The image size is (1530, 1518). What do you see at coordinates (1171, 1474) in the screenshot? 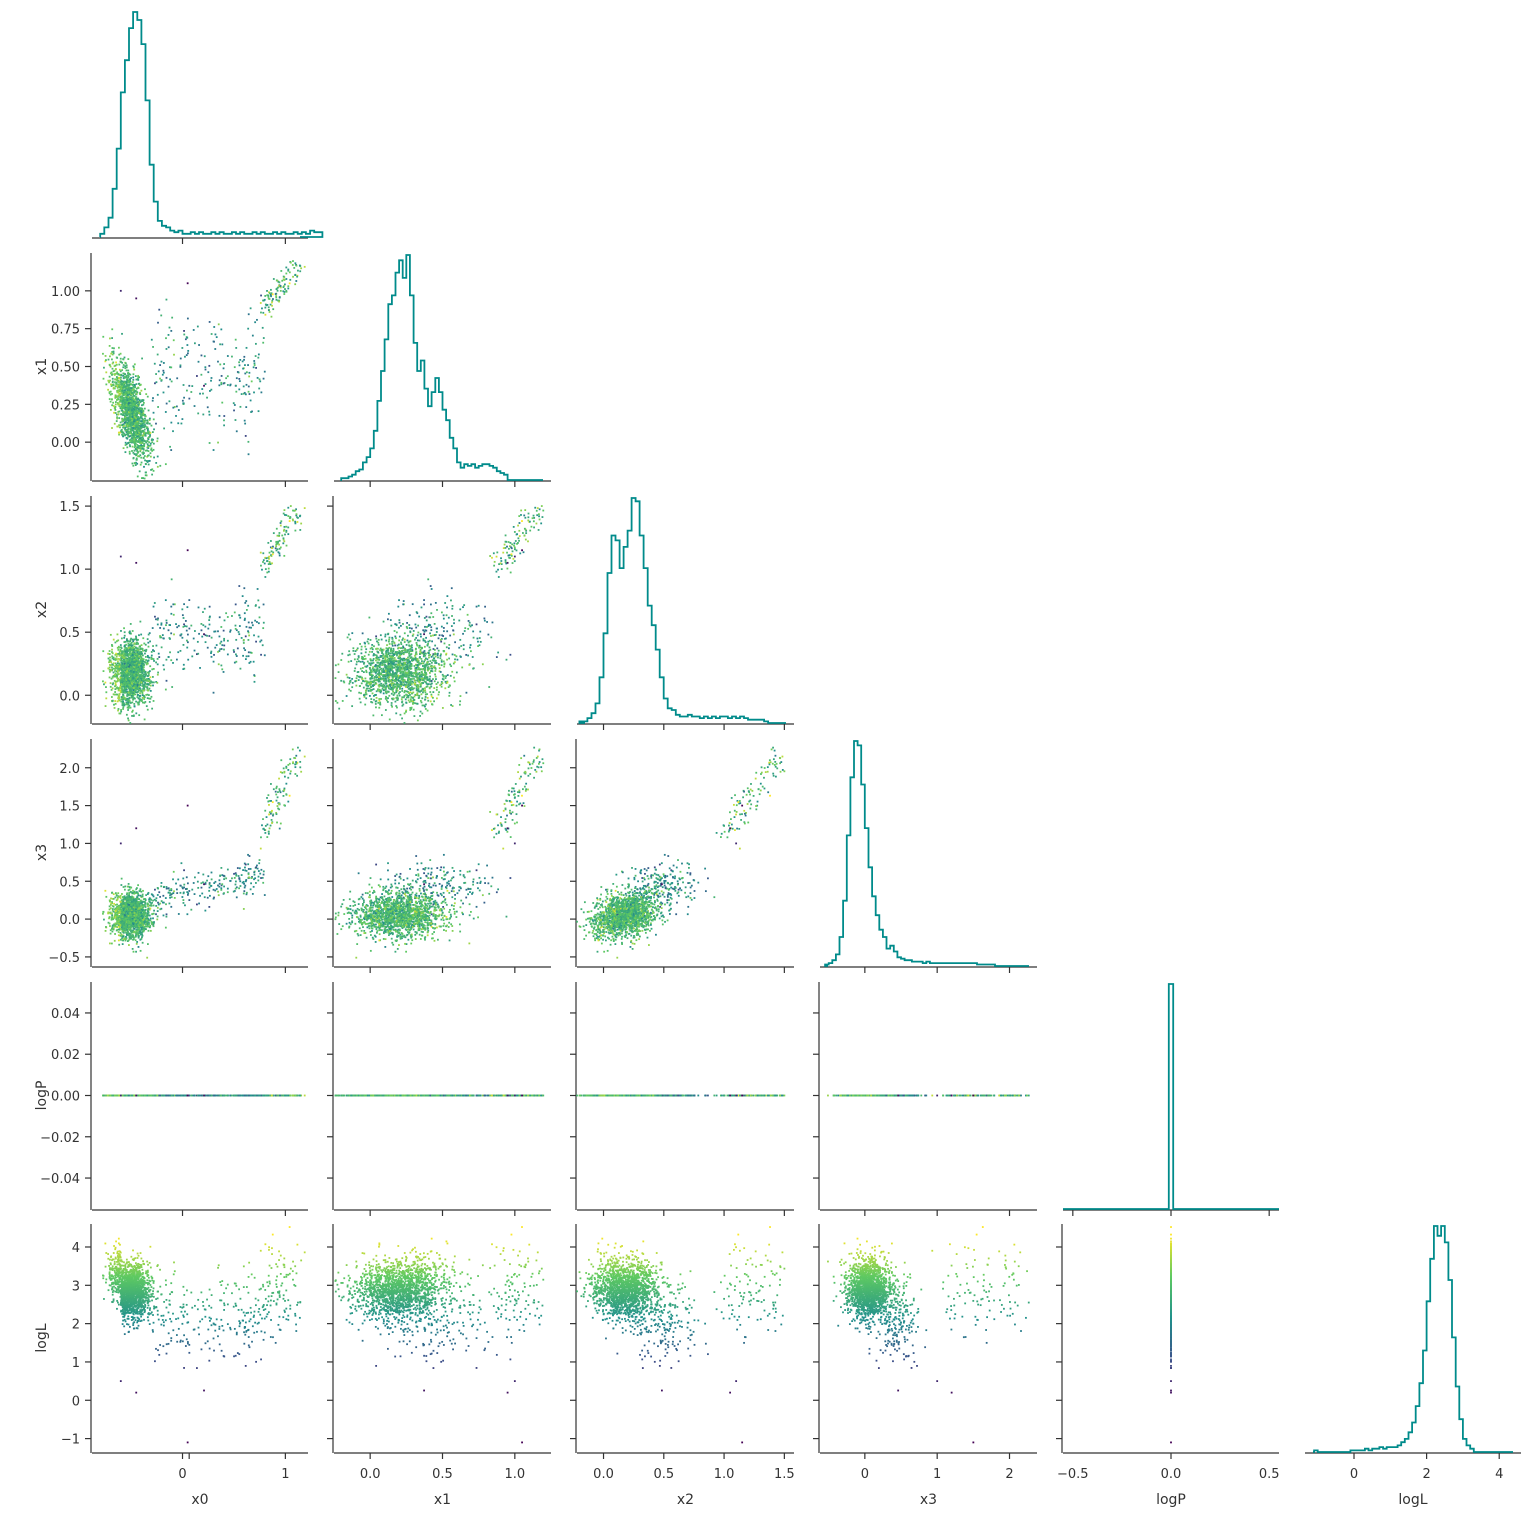
I see `tick-label: 0.0` at bounding box center [1171, 1474].